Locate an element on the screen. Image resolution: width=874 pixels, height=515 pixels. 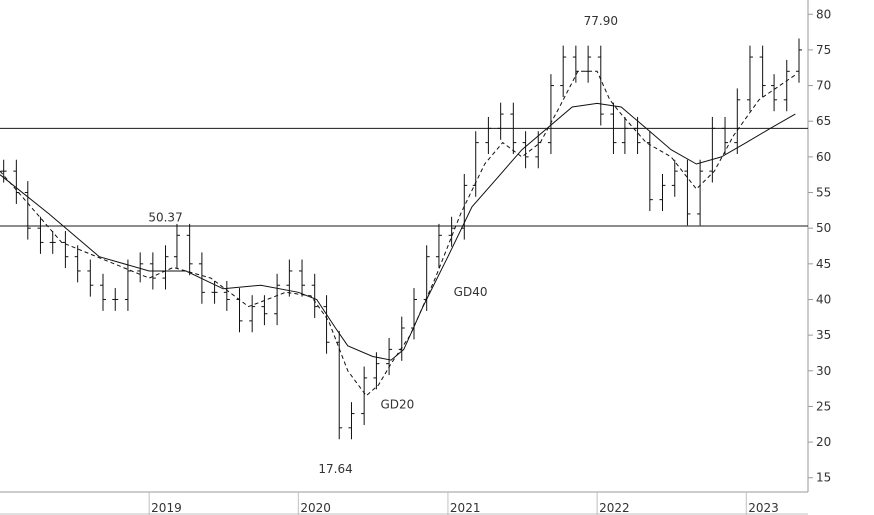
y-tick-label: 80 is located at coordinates (823, 14).